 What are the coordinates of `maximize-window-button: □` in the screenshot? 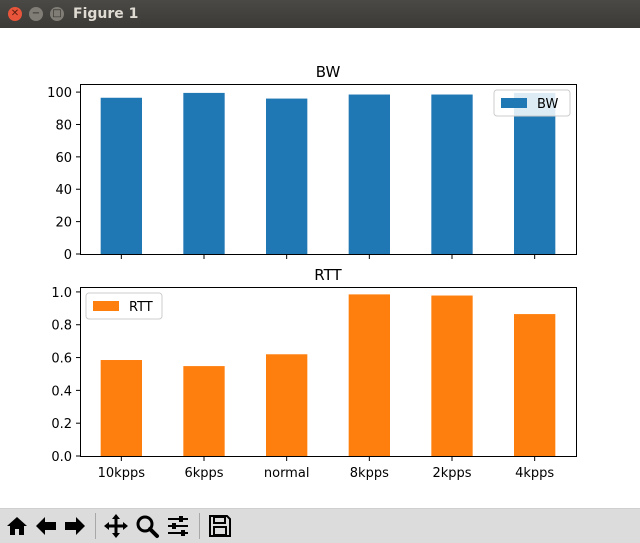 It's located at (57, 14).